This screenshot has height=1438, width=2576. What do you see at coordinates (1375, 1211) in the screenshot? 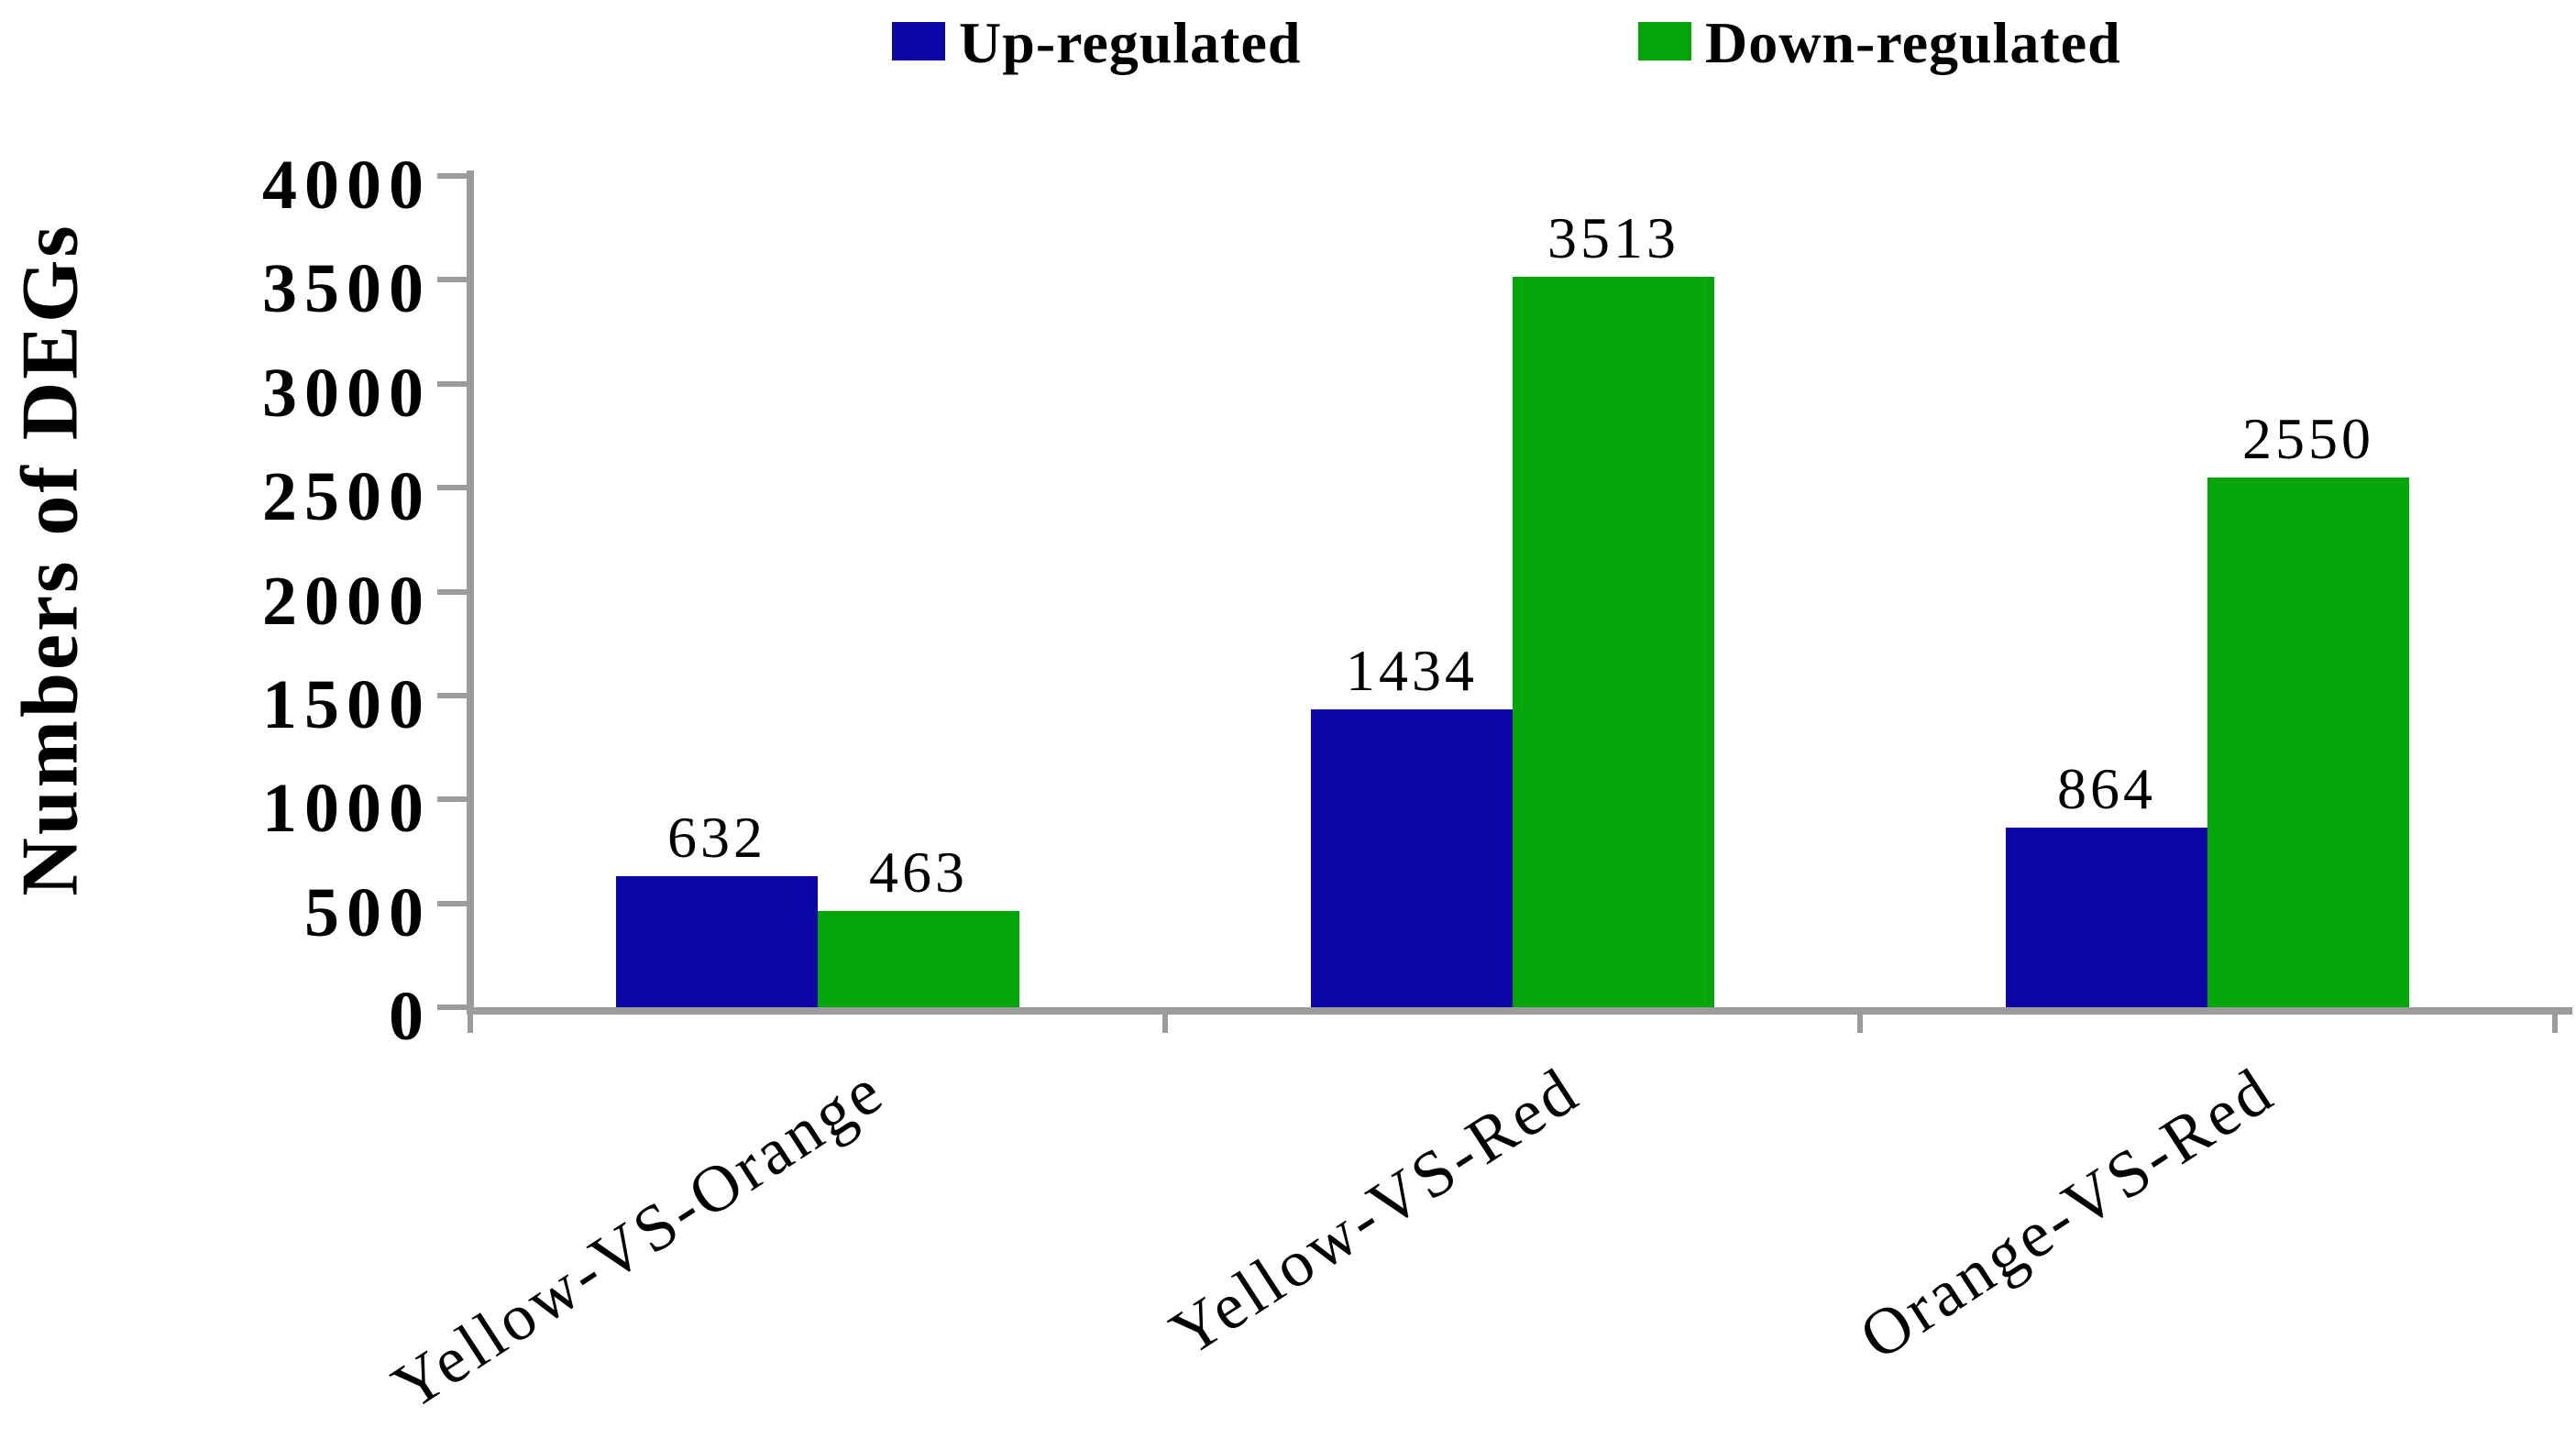
I see `x-category-label-yellow-vs-red: Yellow-VS-Red` at bounding box center [1375, 1211].